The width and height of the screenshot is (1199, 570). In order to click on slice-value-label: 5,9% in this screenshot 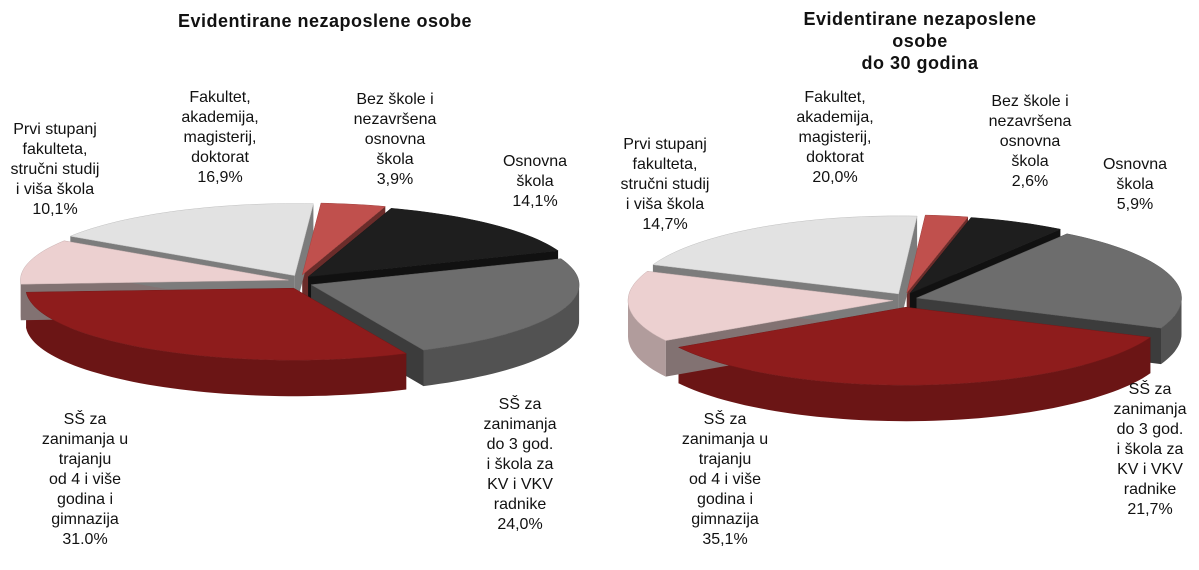, I will do `click(1135, 204)`.